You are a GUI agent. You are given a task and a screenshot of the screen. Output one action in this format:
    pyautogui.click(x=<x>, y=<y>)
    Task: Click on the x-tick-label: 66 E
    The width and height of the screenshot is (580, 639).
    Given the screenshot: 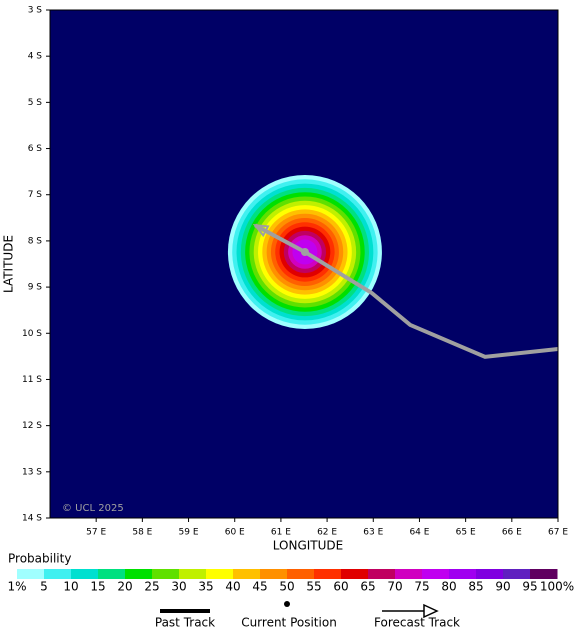 What is the action you would take?
    pyautogui.click(x=512, y=533)
    